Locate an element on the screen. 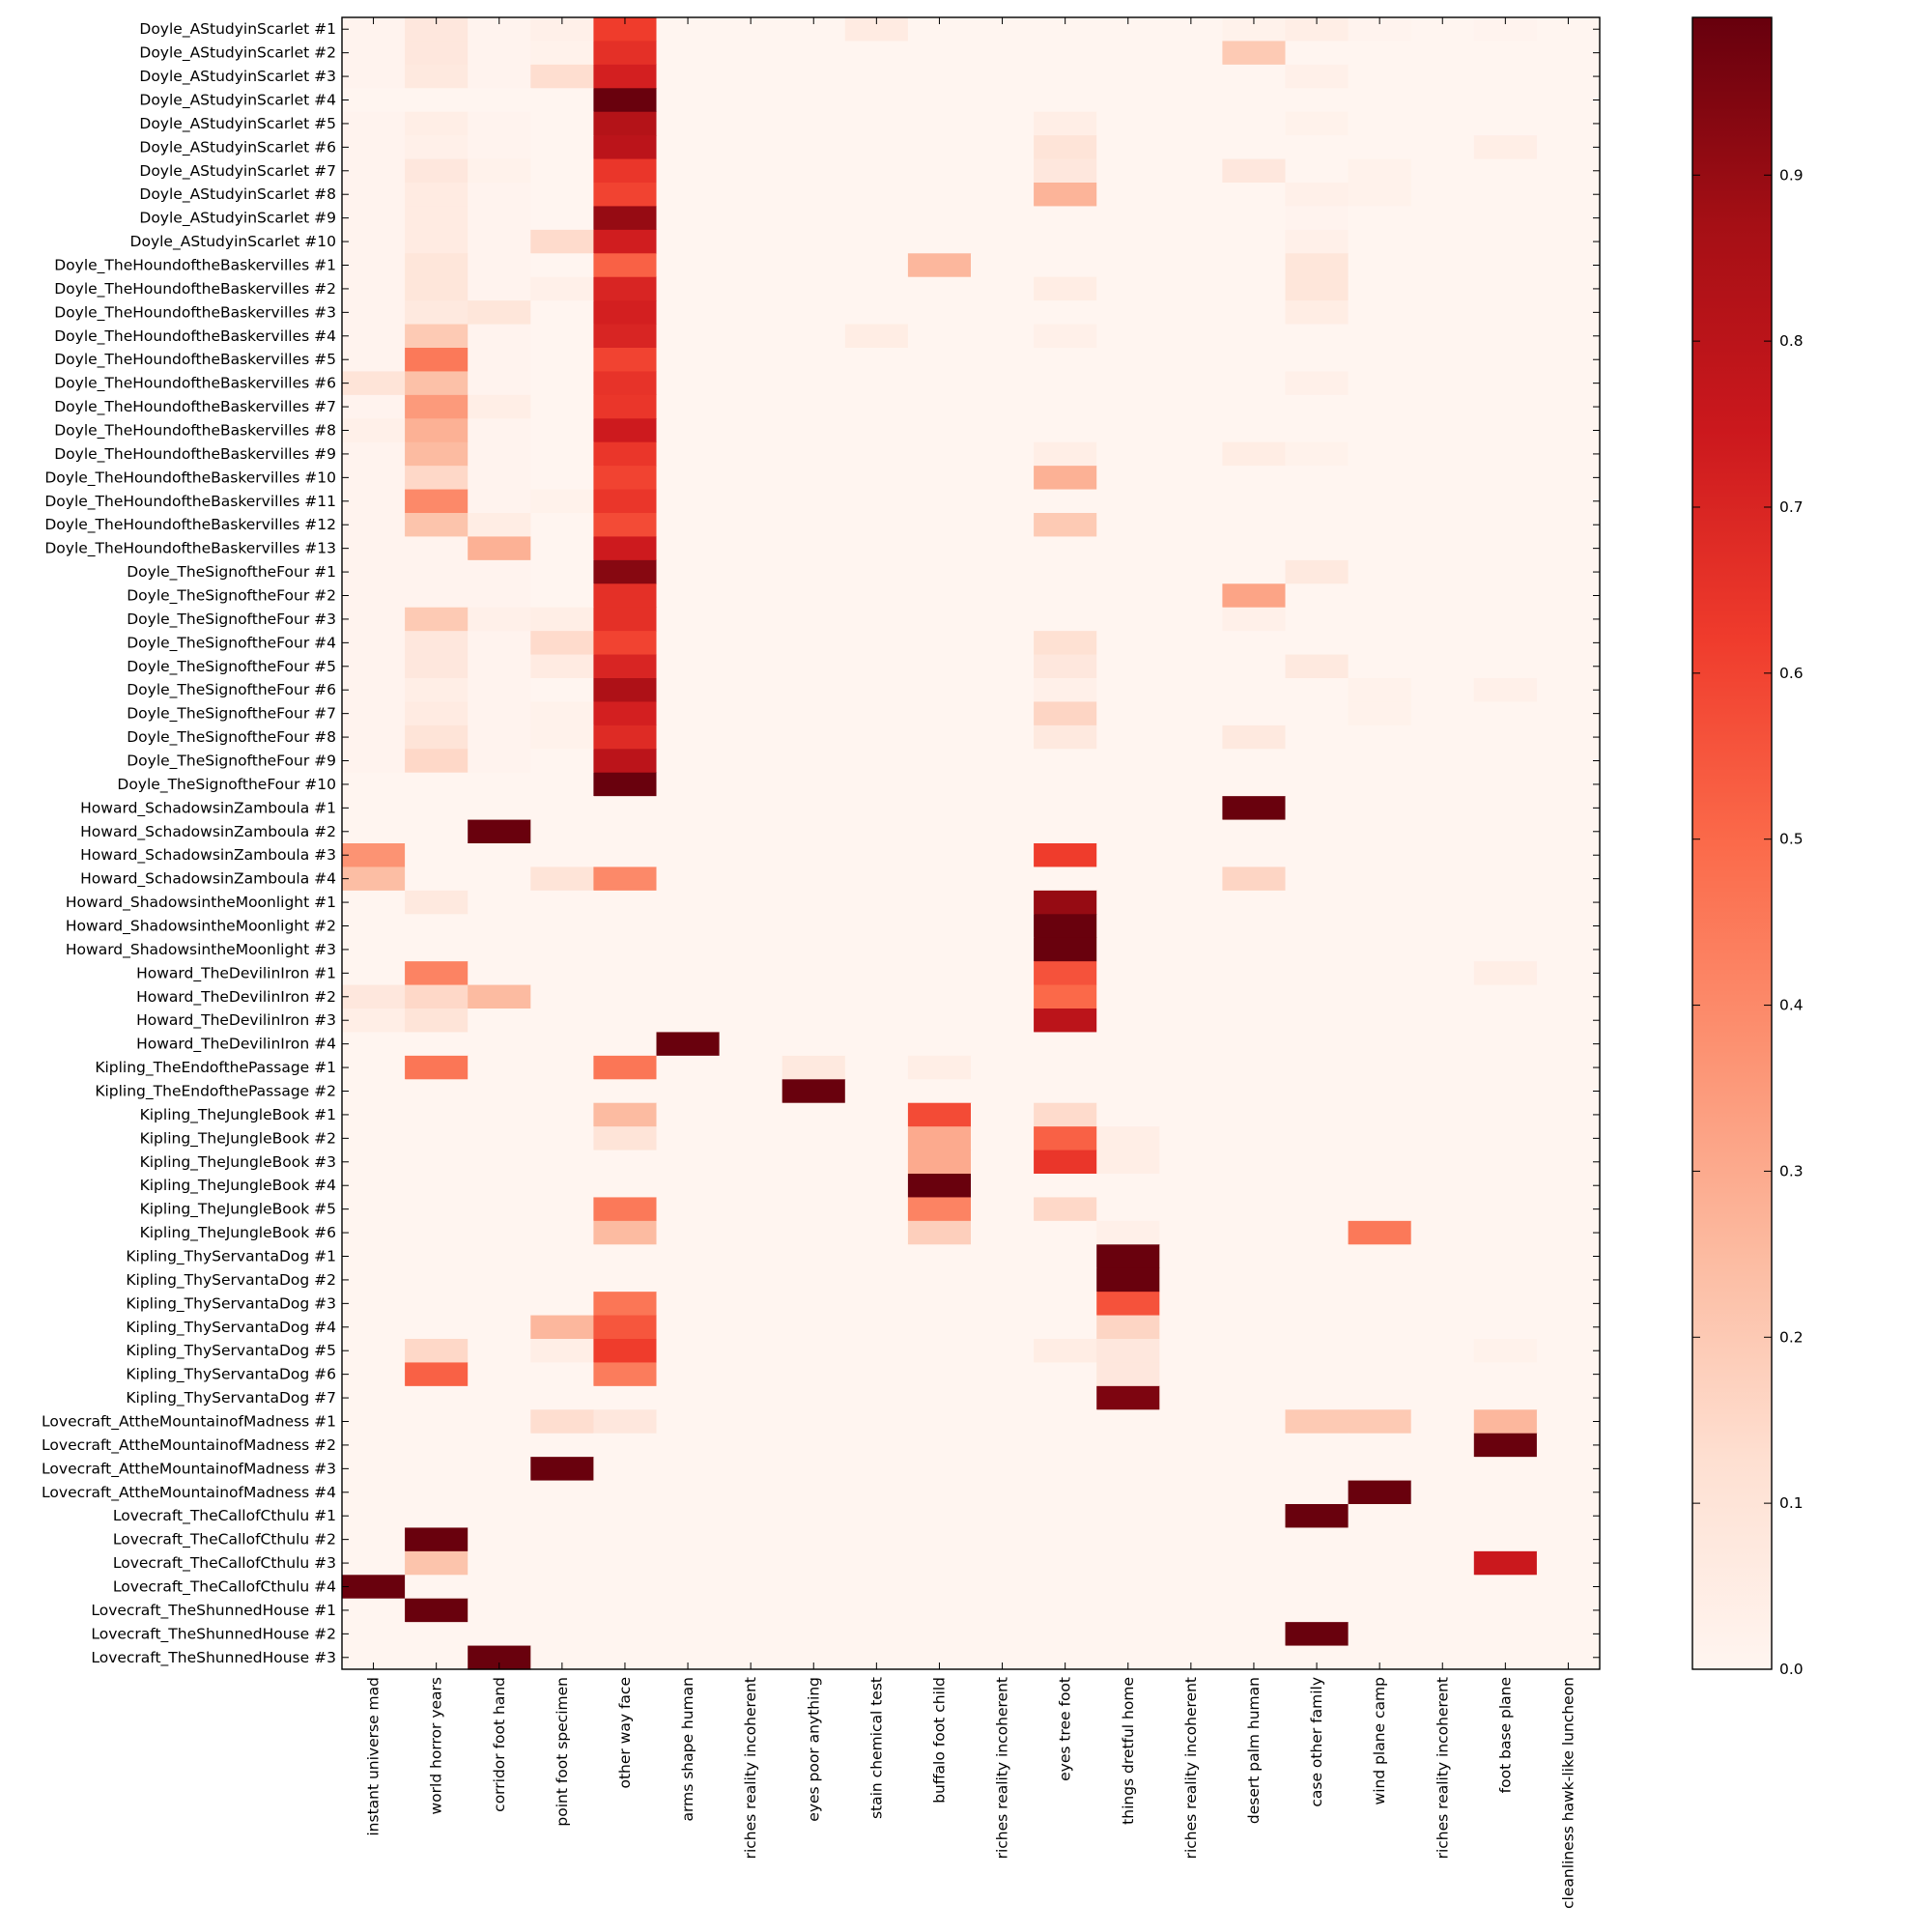 The width and height of the screenshot is (1932, 1932). row-label: Kipling_ThyServantaDog #4 is located at coordinates (231, 1328).